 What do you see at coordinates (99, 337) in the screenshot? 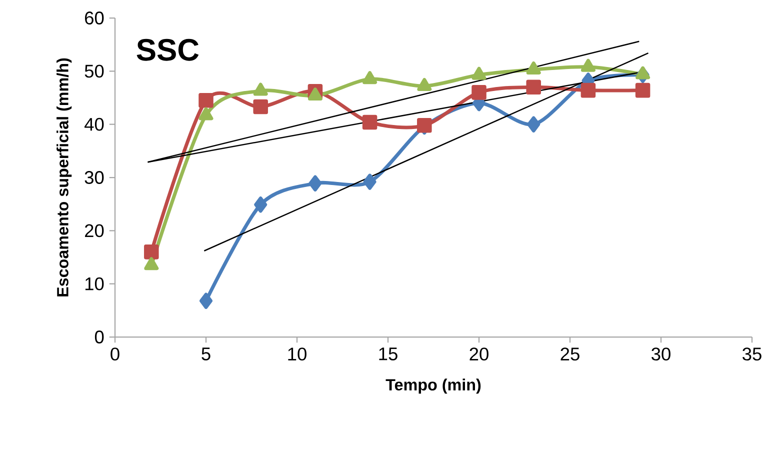
I see `y-tick-label: 0` at bounding box center [99, 337].